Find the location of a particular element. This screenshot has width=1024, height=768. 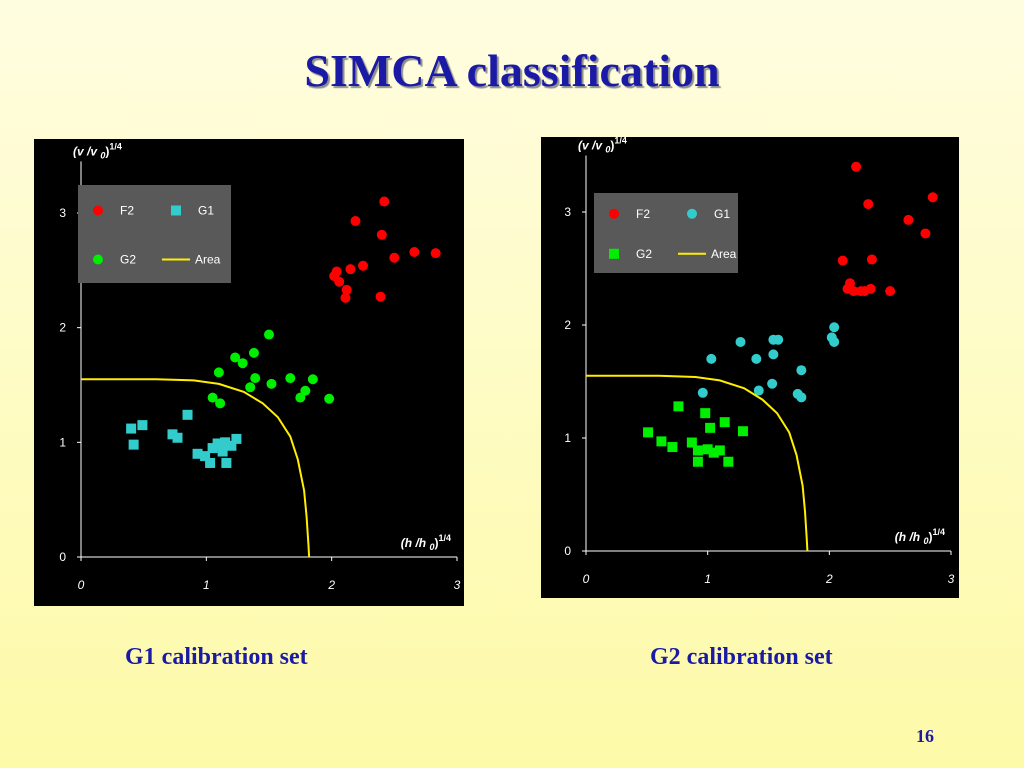

legend-g2-marker is located at coordinates (614, 253).